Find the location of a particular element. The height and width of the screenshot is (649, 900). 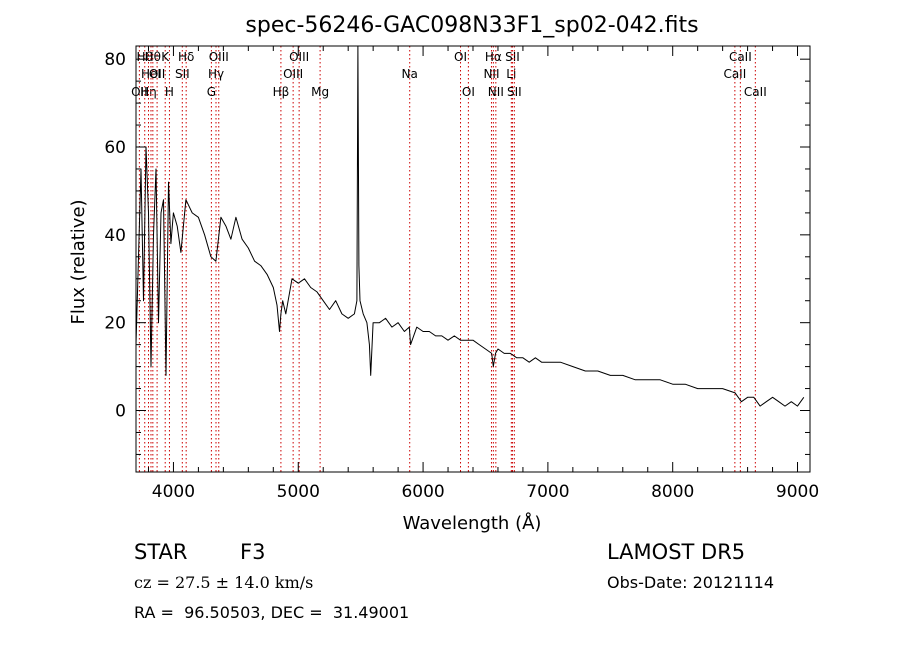

line-label: HeI is located at coordinates (151, 74).